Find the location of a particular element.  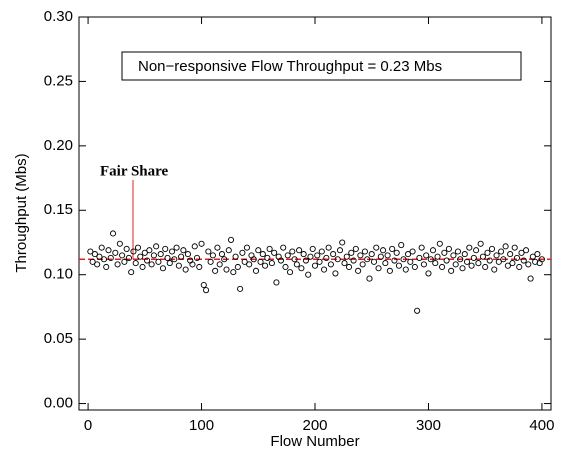

y-tick-label: 0.05 is located at coordinates (58, 338).